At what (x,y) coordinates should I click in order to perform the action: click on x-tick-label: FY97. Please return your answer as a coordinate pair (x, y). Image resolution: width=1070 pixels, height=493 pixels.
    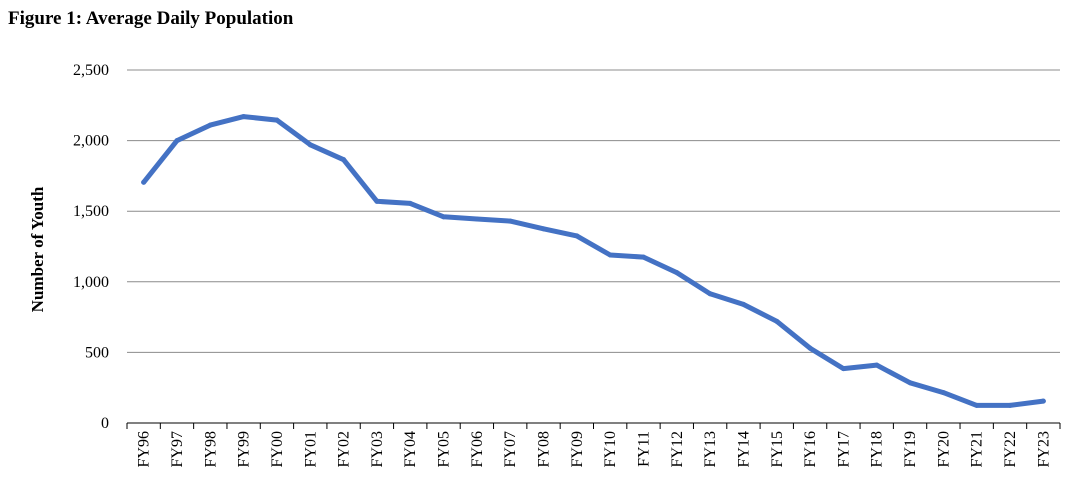
    Looking at the image, I should click on (177, 449).